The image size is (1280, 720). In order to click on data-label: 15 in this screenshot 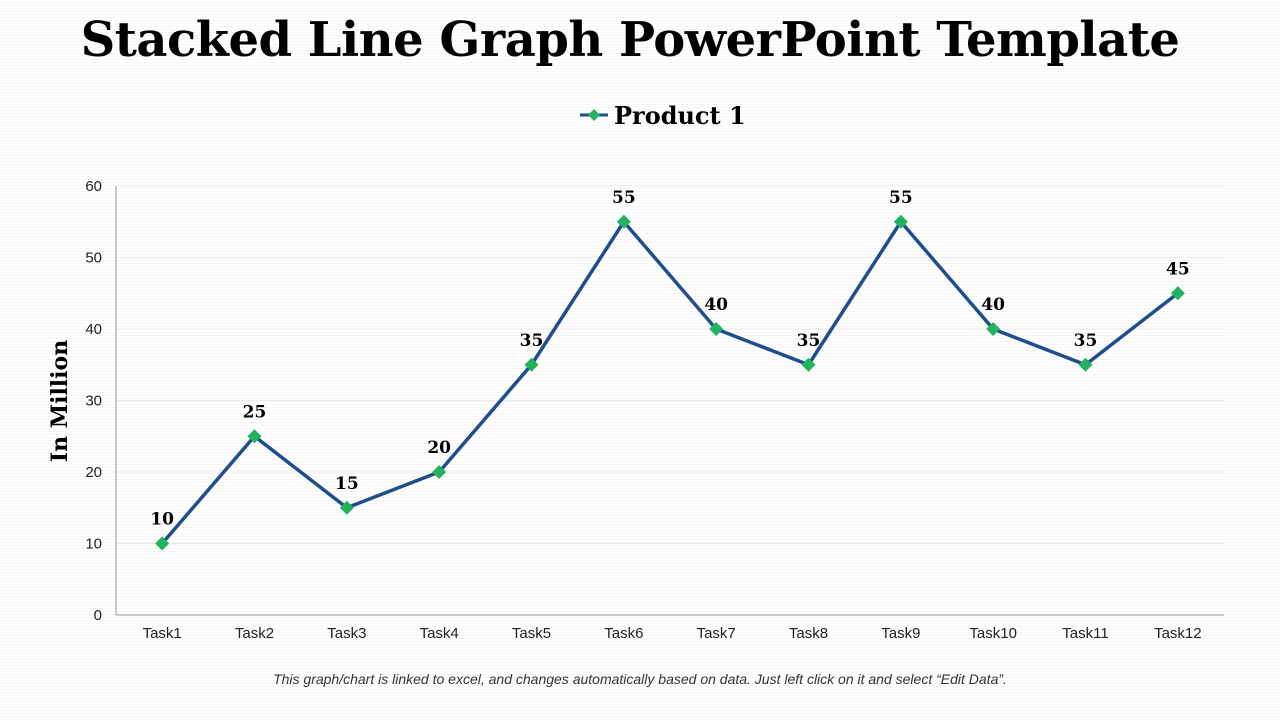, I will do `click(347, 484)`.